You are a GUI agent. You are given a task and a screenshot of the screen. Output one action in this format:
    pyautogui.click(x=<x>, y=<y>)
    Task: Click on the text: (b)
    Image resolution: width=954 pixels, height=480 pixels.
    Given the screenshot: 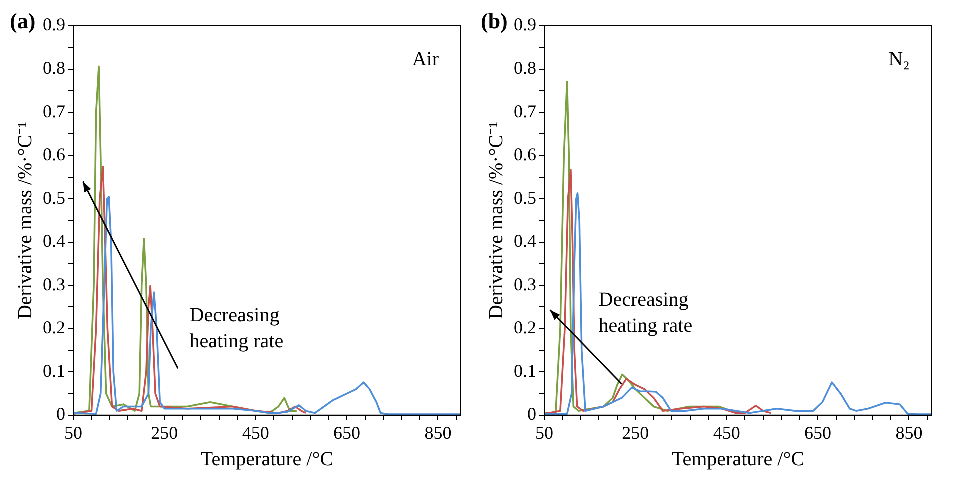 What is the action you would take?
    pyautogui.click(x=494, y=21)
    